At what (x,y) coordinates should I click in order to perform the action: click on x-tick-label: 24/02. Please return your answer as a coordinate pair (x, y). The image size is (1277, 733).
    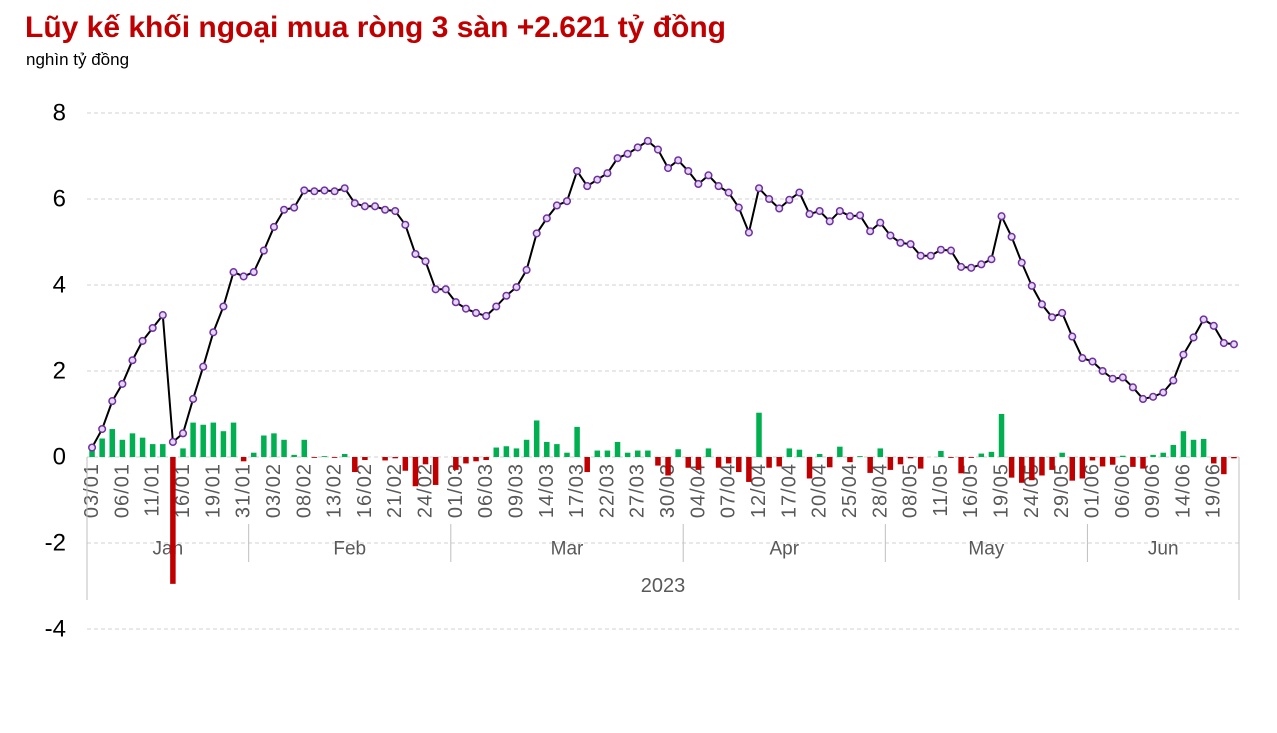
    Looking at the image, I should click on (426, 490).